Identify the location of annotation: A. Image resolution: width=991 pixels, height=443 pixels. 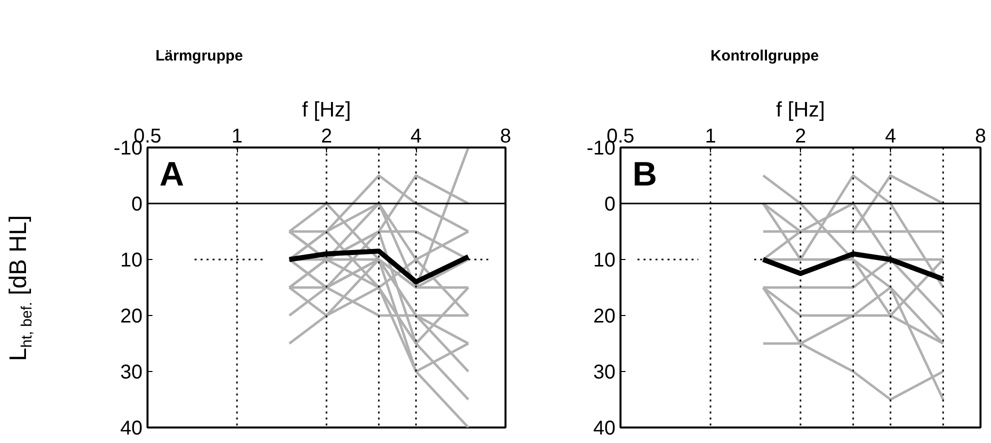
(172, 175).